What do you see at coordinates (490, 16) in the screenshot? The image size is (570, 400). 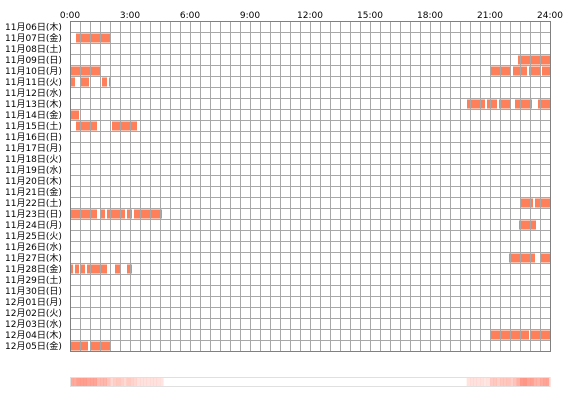 I see `x-tick-label: 21:00` at bounding box center [490, 16].